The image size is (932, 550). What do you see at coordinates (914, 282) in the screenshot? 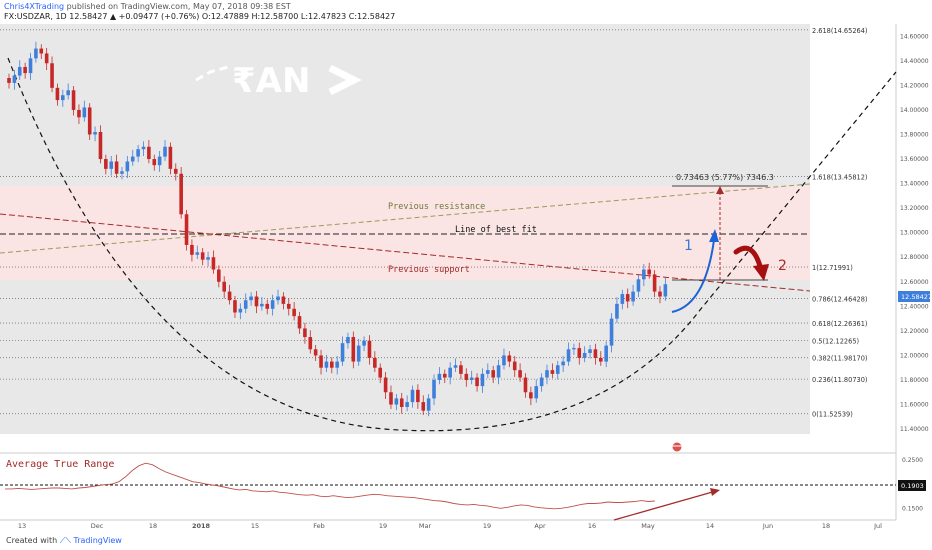
I see `price-tick-label: 12.60000` at bounding box center [914, 282].